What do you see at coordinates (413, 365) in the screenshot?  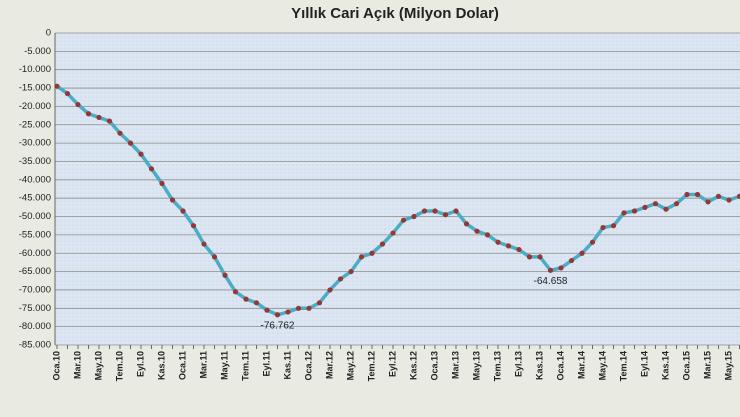 I see `x-tick-label: Kas.12` at bounding box center [413, 365].